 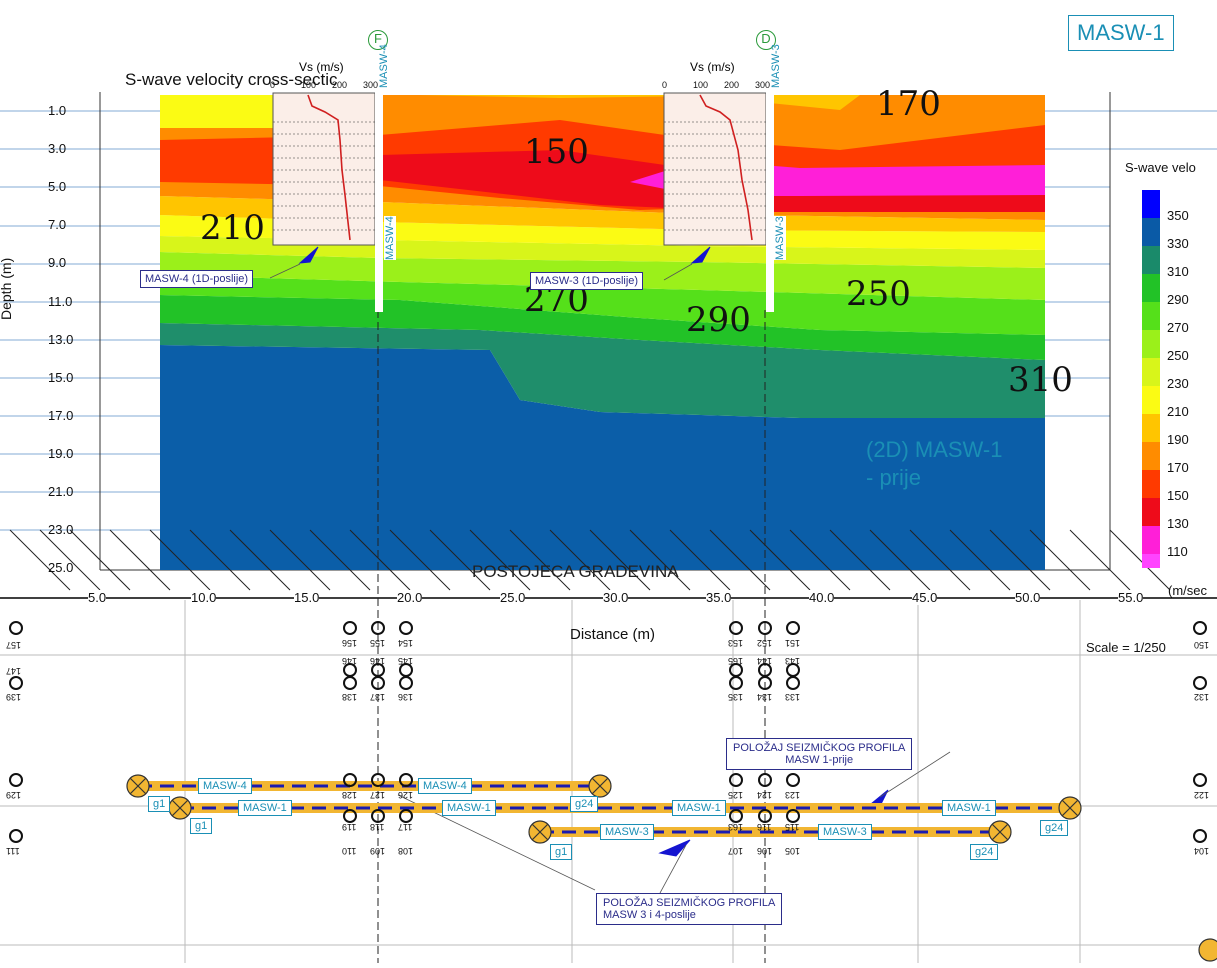 I want to click on pile-label-m1-0: 128, so click(x=350, y=795).